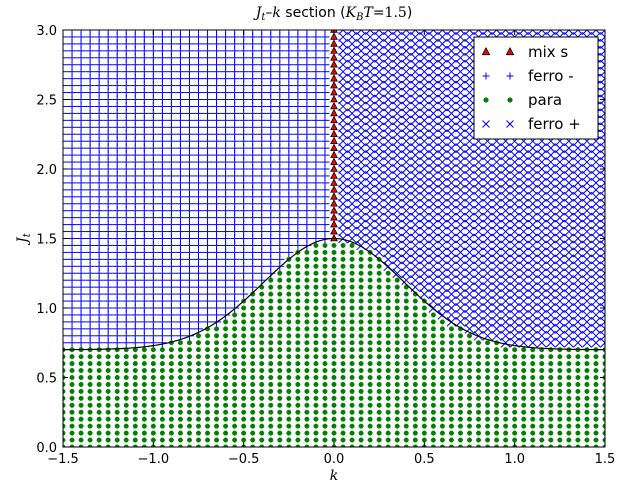  I want to click on x-axis-title: k, so click(334, 476).